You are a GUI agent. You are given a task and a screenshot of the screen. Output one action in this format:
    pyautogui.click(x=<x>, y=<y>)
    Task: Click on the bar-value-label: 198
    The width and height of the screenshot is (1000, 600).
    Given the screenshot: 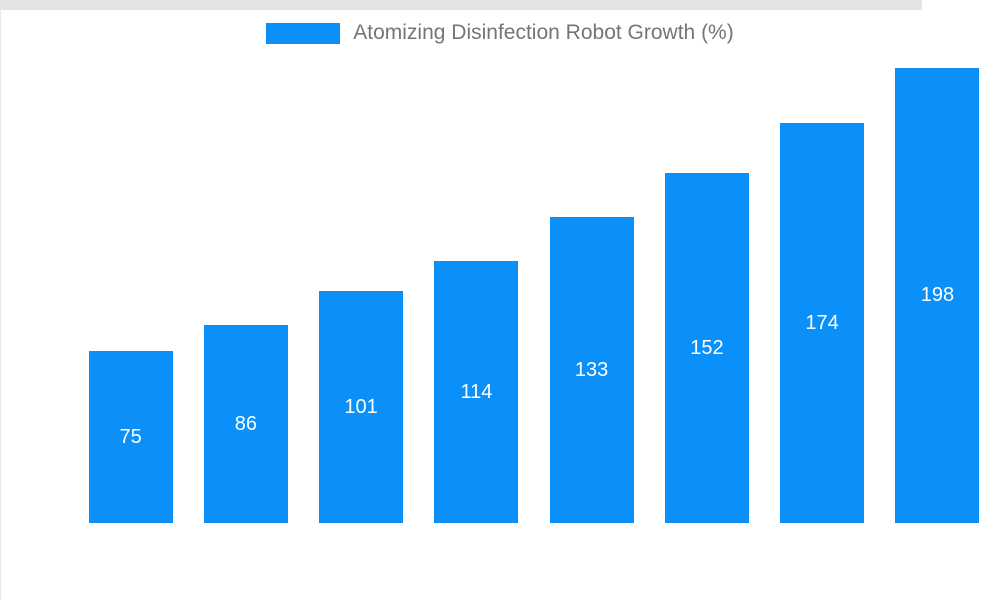 What is the action you would take?
    pyautogui.click(x=937, y=295)
    